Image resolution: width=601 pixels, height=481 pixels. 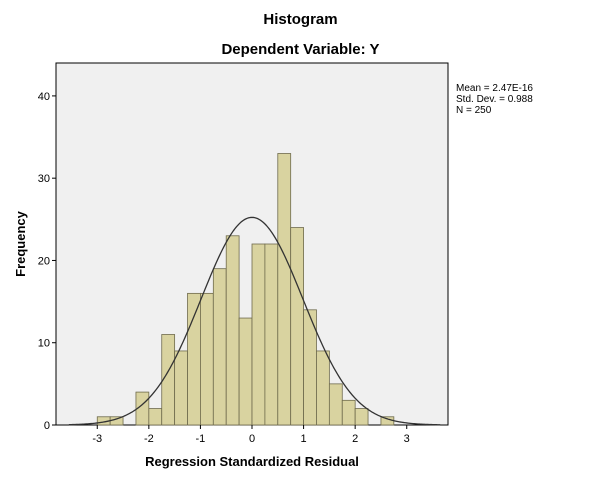 What do you see at coordinates (252, 461) in the screenshot?
I see `x-axis-label: Regression Standardized Residual` at bounding box center [252, 461].